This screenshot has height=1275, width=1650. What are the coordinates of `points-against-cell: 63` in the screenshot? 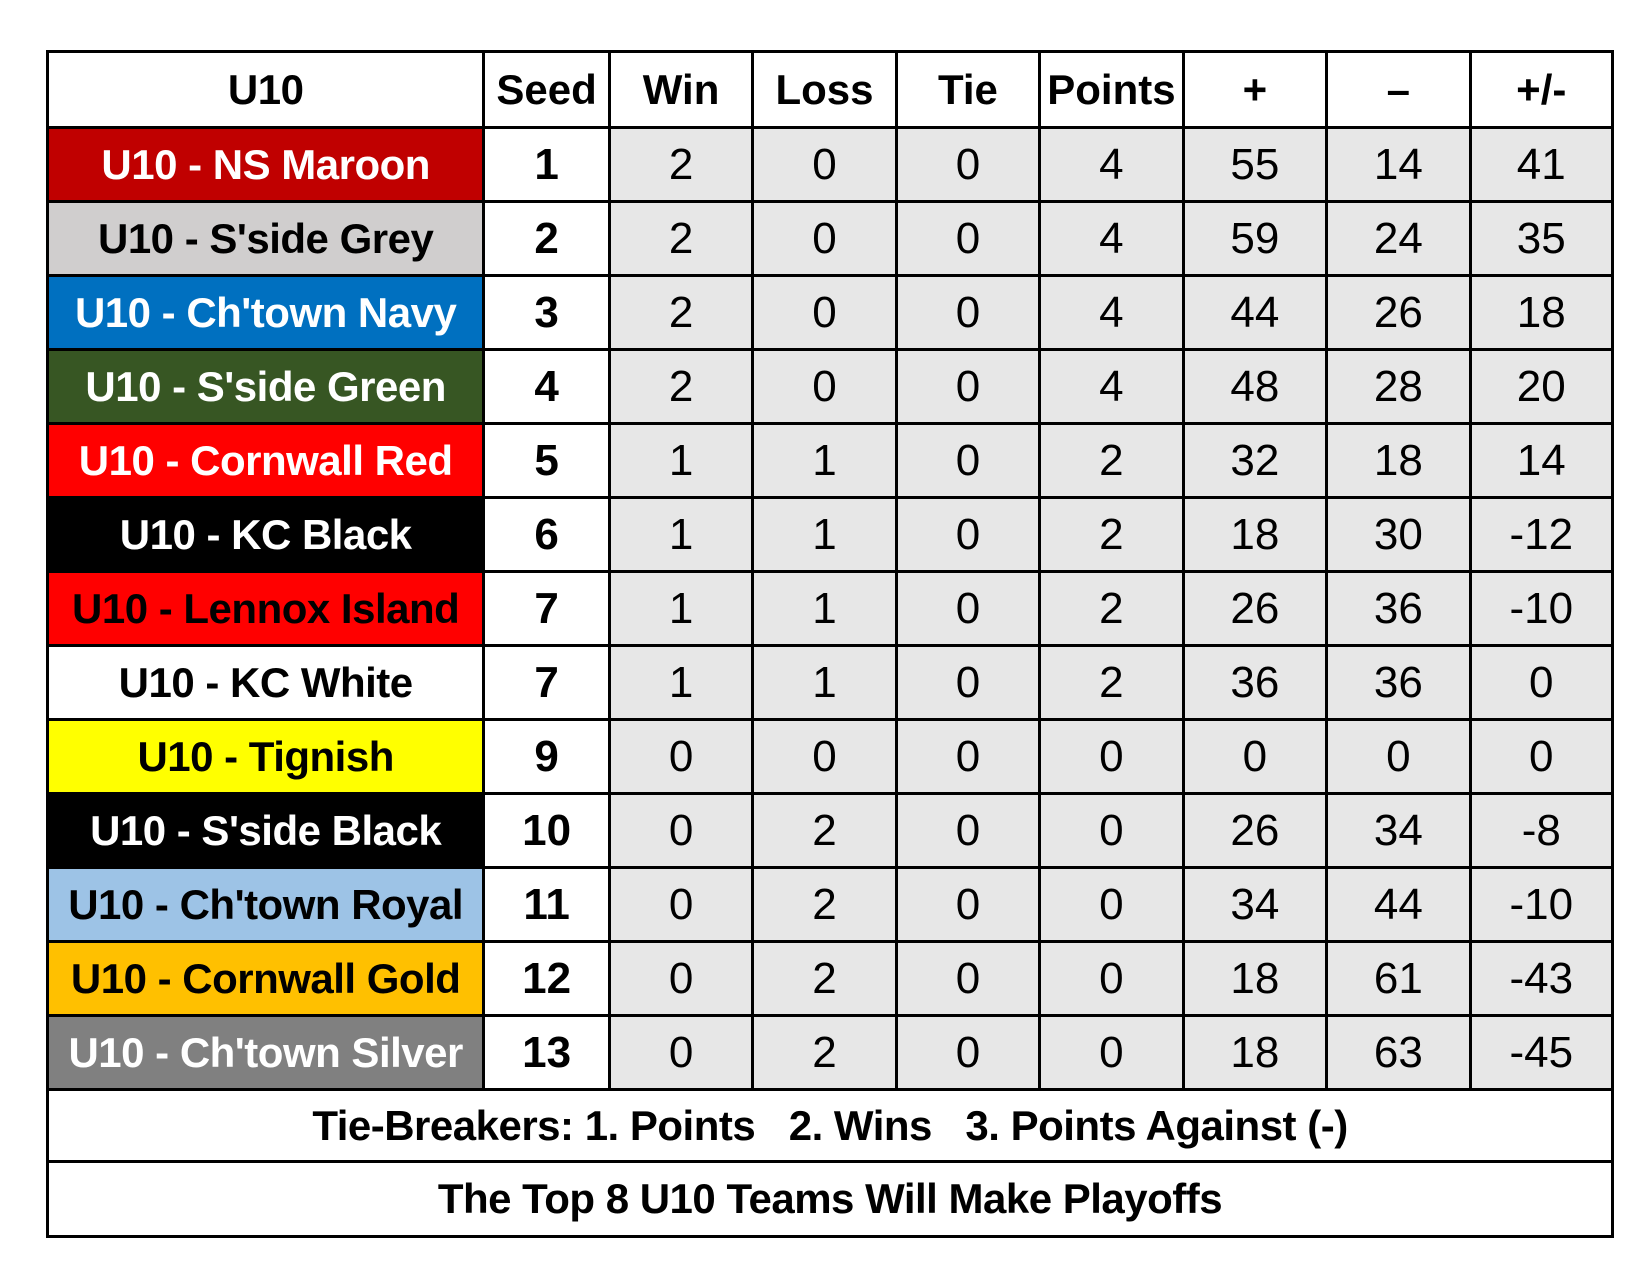 It's located at (1400, 1052).